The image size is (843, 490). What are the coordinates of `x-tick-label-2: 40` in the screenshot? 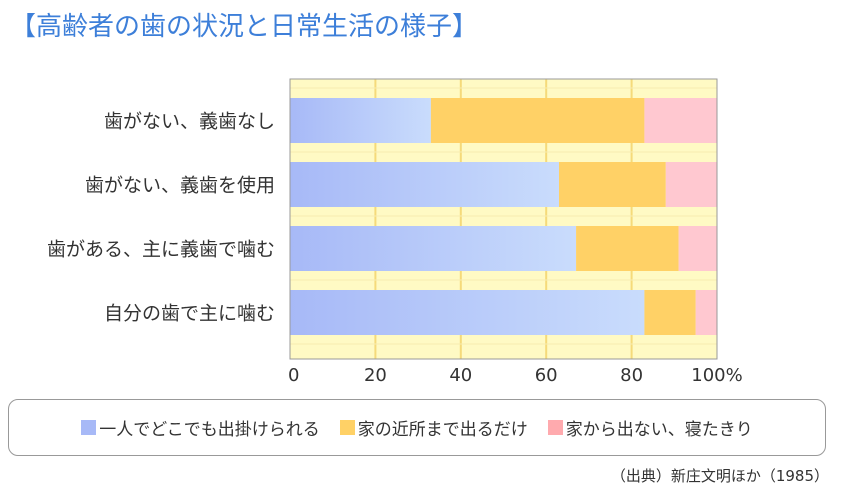 It's located at (460, 375).